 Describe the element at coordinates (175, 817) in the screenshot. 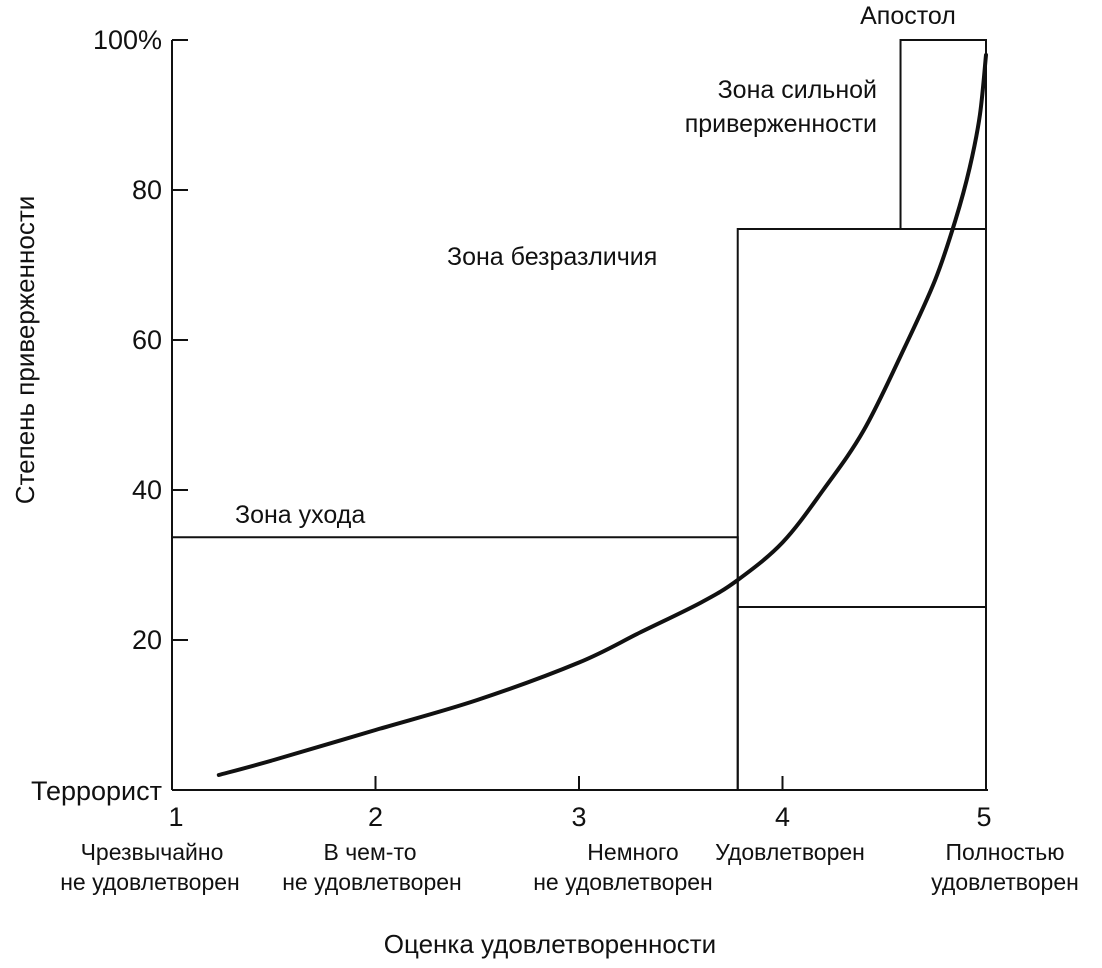

I see `x-tick-number: 1` at that location.